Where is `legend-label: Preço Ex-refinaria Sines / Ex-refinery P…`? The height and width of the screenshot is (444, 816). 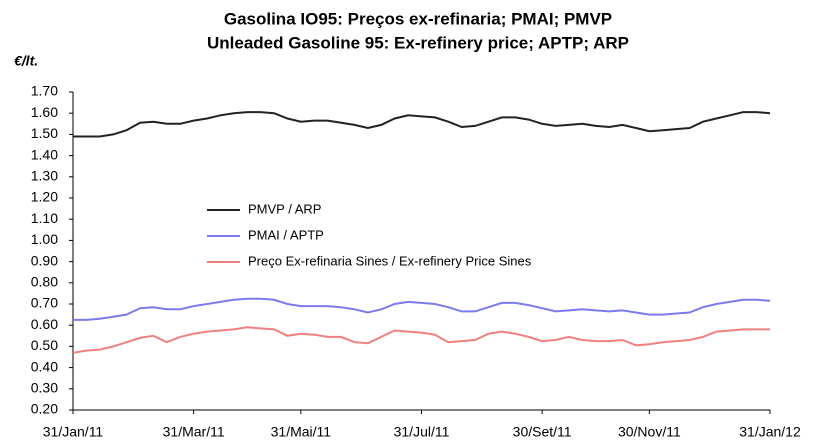
legend-label: Preço Ex-refinaria Sines / Ex-refinery P… is located at coordinates (390, 260).